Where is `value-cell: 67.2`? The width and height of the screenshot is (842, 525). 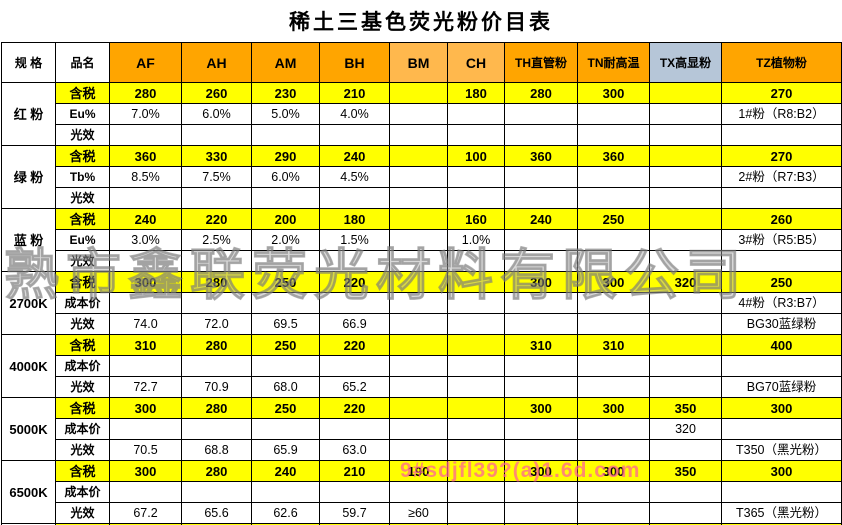
value-cell: 67.2 is located at coordinates (145, 513).